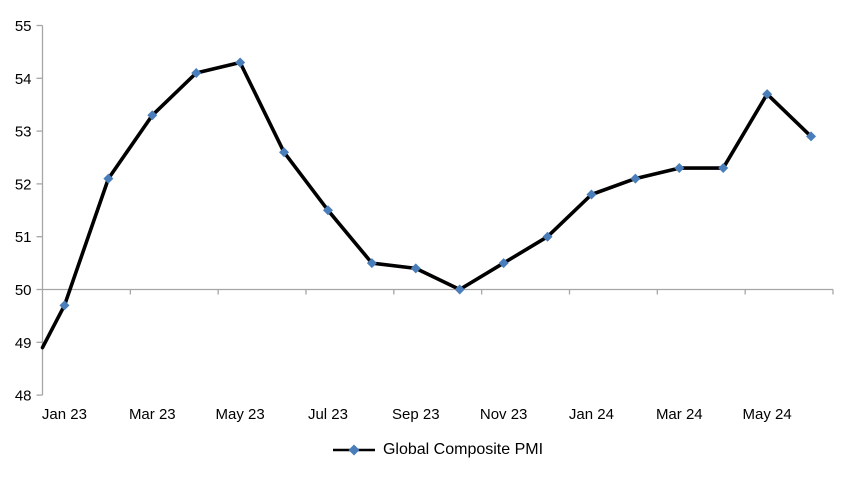 The height and width of the screenshot is (481, 852). What do you see at coordinates (23, 79) in the screenshot?
I see `y-tick-label: 54` at bounding box center [23, 79].